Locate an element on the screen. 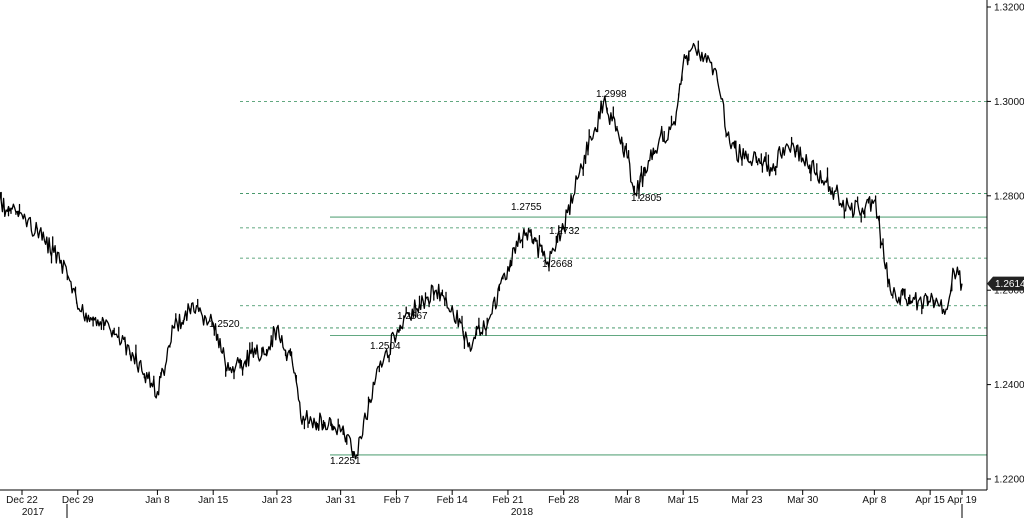 The image size is (1024, 518). last-price-badge: 1.2614 is located at coordinates (1005, 283).